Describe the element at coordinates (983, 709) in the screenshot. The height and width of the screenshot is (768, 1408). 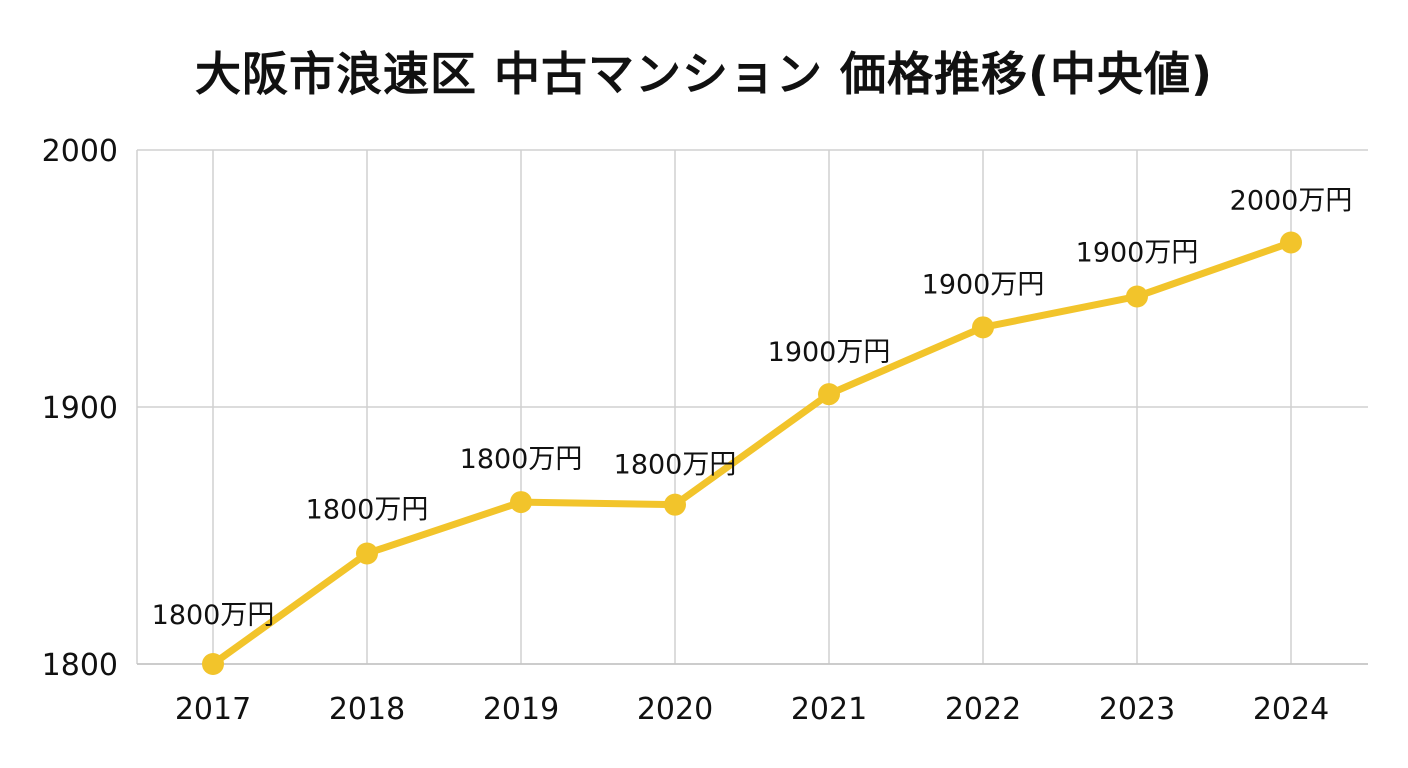
I see `x-tick-label: 2022` at that location.